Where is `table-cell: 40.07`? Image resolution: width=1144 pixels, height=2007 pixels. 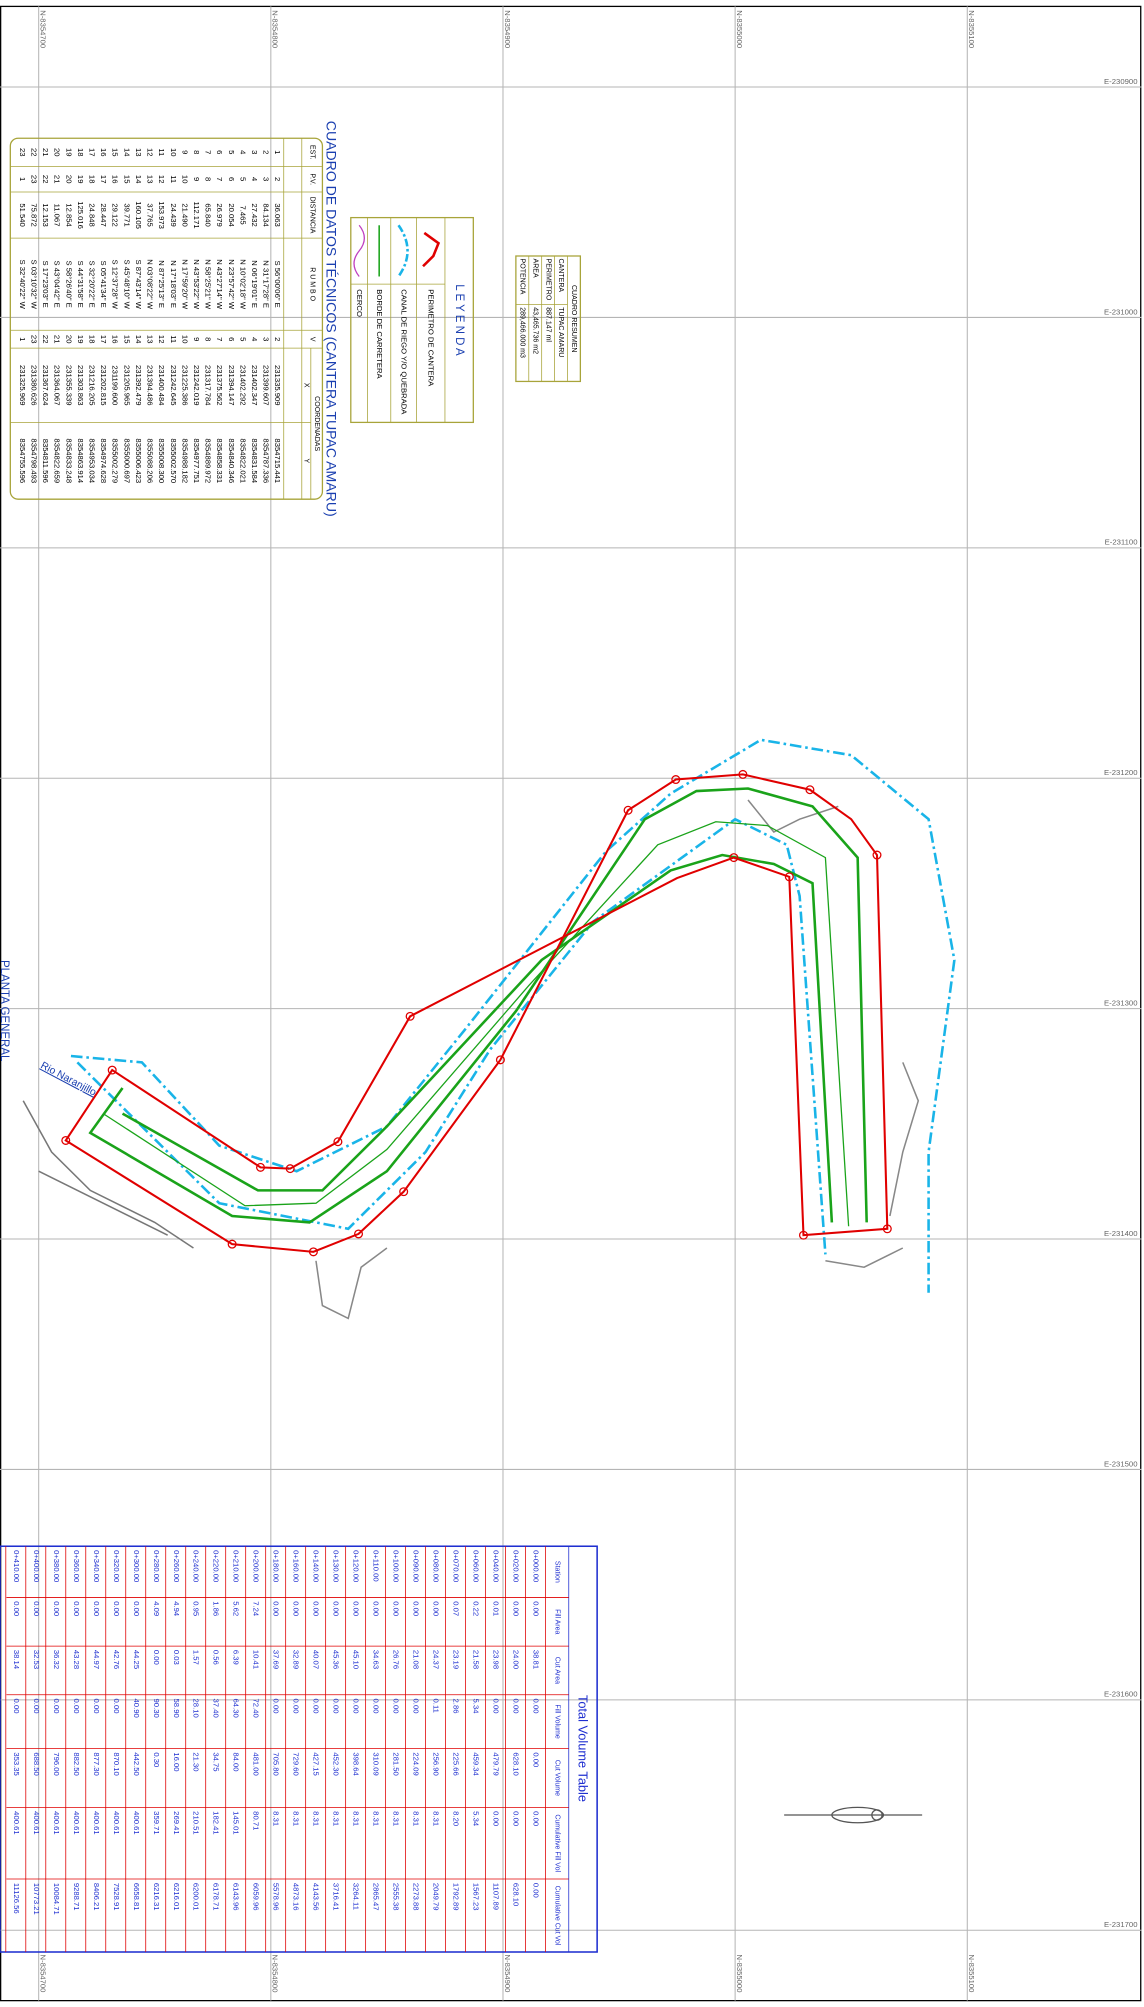 table-cell: 40.07 is located at coordinates (316, 1659).